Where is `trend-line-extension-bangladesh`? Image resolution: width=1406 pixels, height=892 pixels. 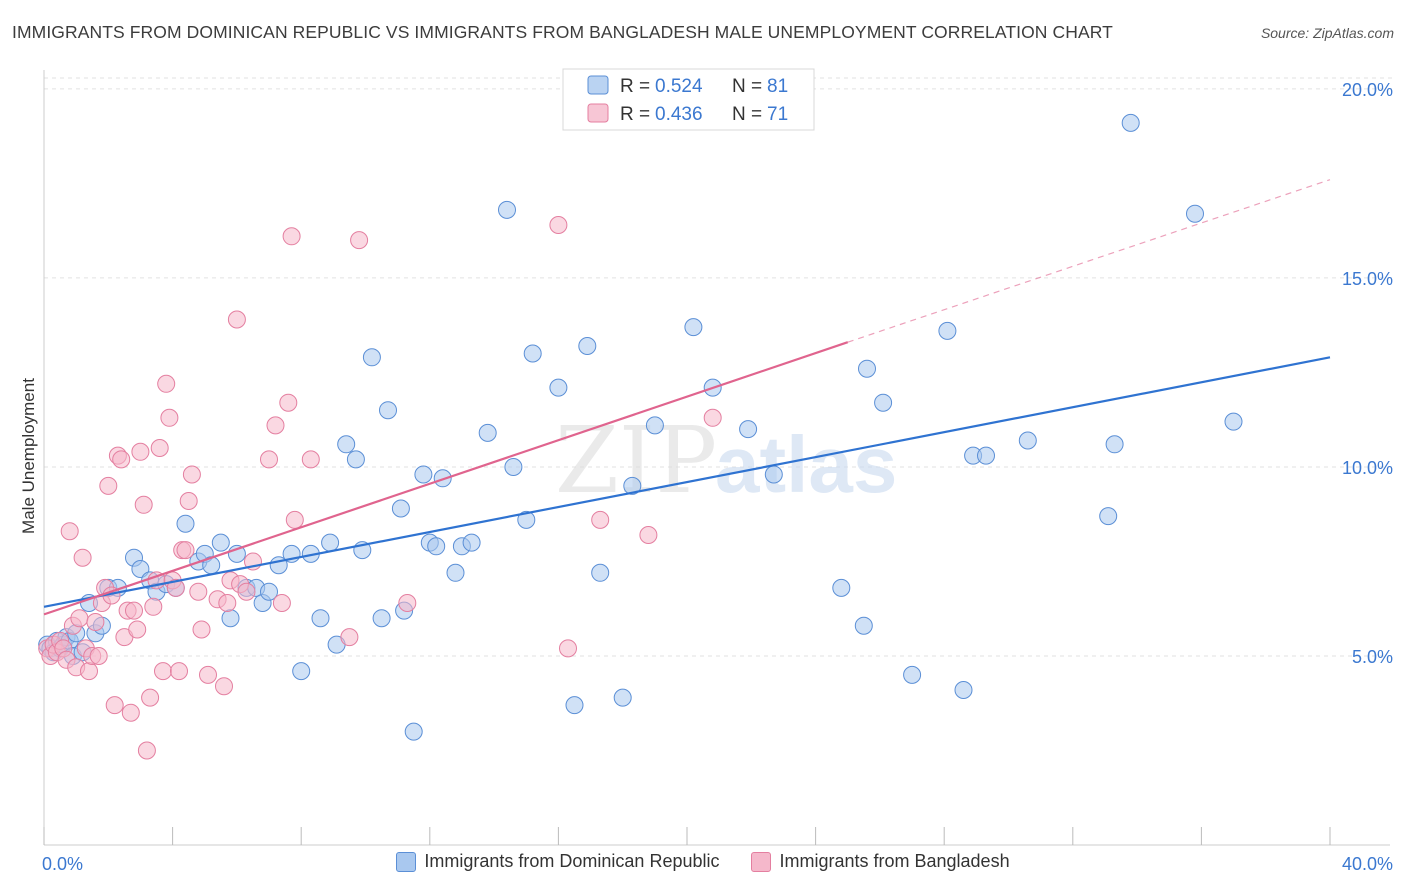
trend-line-extension-bangladesh is located at coordinates (1089, 261).